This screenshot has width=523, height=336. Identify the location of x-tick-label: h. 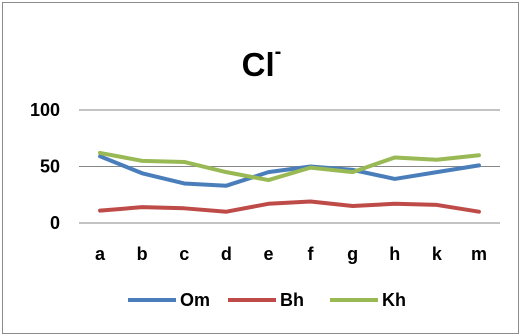
(394, 254).